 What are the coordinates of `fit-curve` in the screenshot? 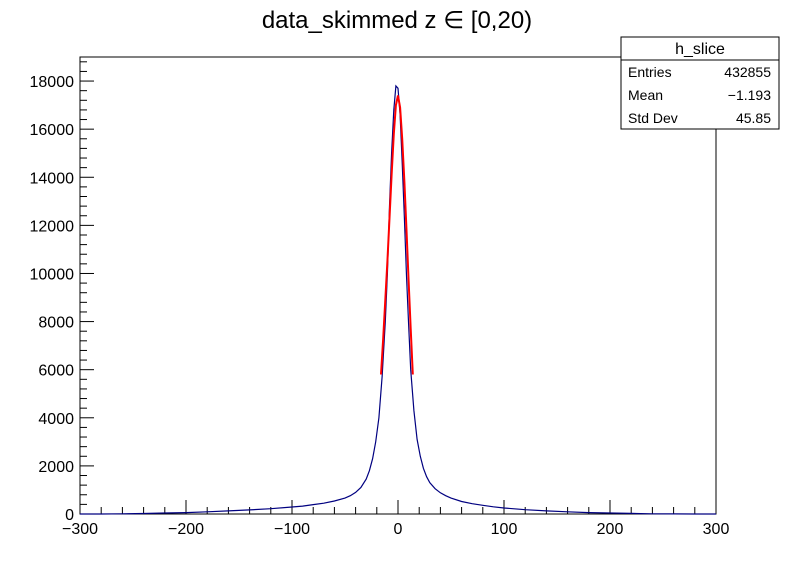 It's located at (397, 235).